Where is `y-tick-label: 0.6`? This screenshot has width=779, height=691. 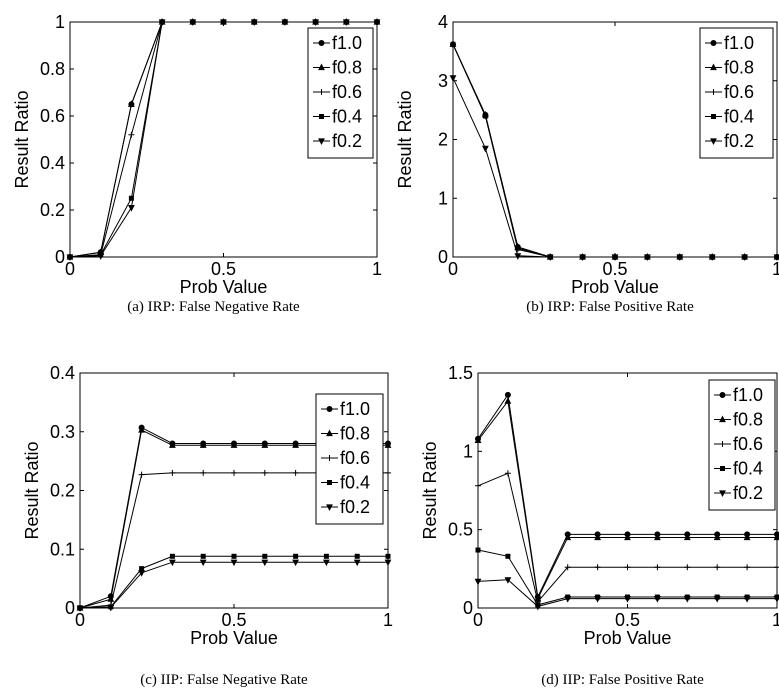 y-tick-label: 0.6 is located at coordinates (52, 116).